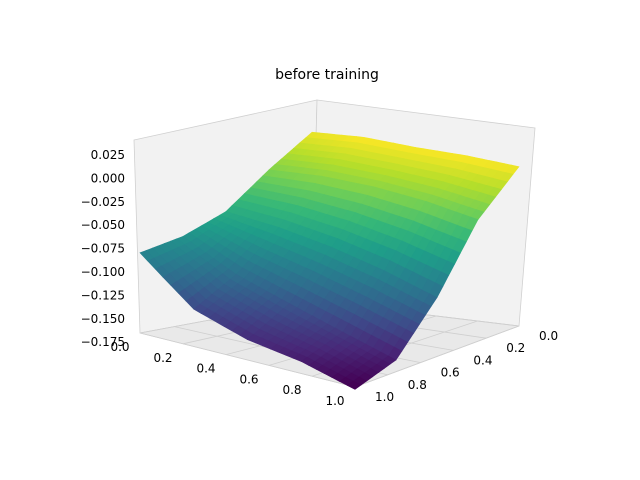 Image resolution: width=640 pixels, height=480 pixels. I want to click on y-tick-label: 1.0, so click(334, 401).